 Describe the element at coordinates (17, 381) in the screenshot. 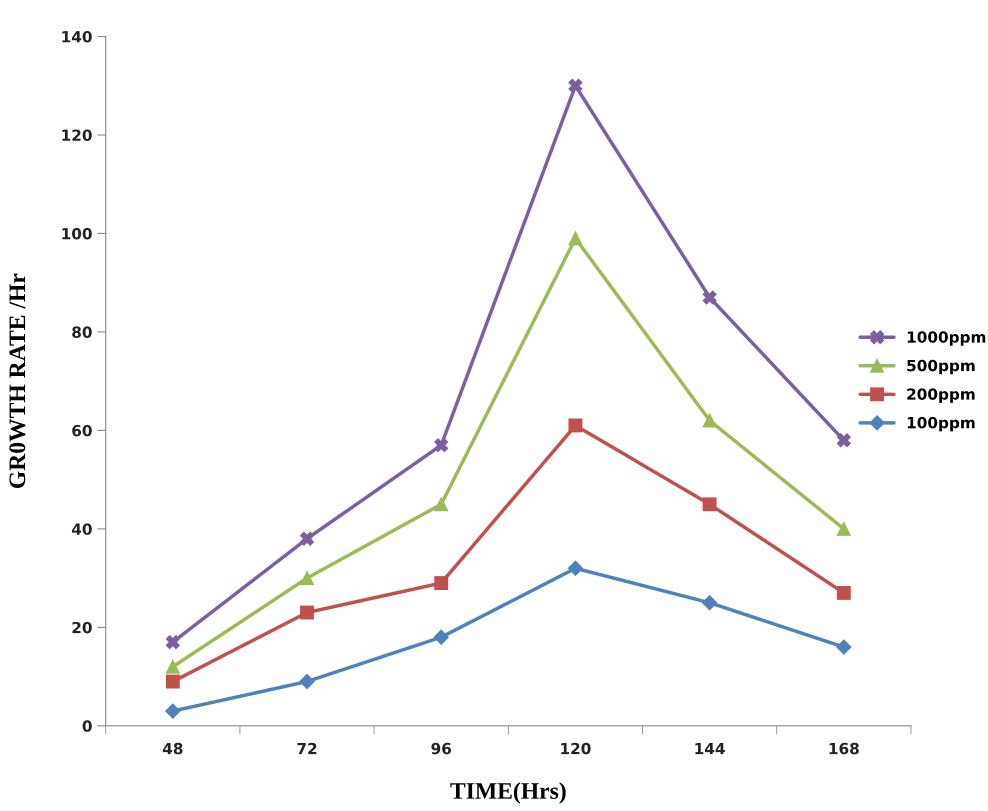

I see `y-axis-title: GR0WTH RATE /Hr` at that location.